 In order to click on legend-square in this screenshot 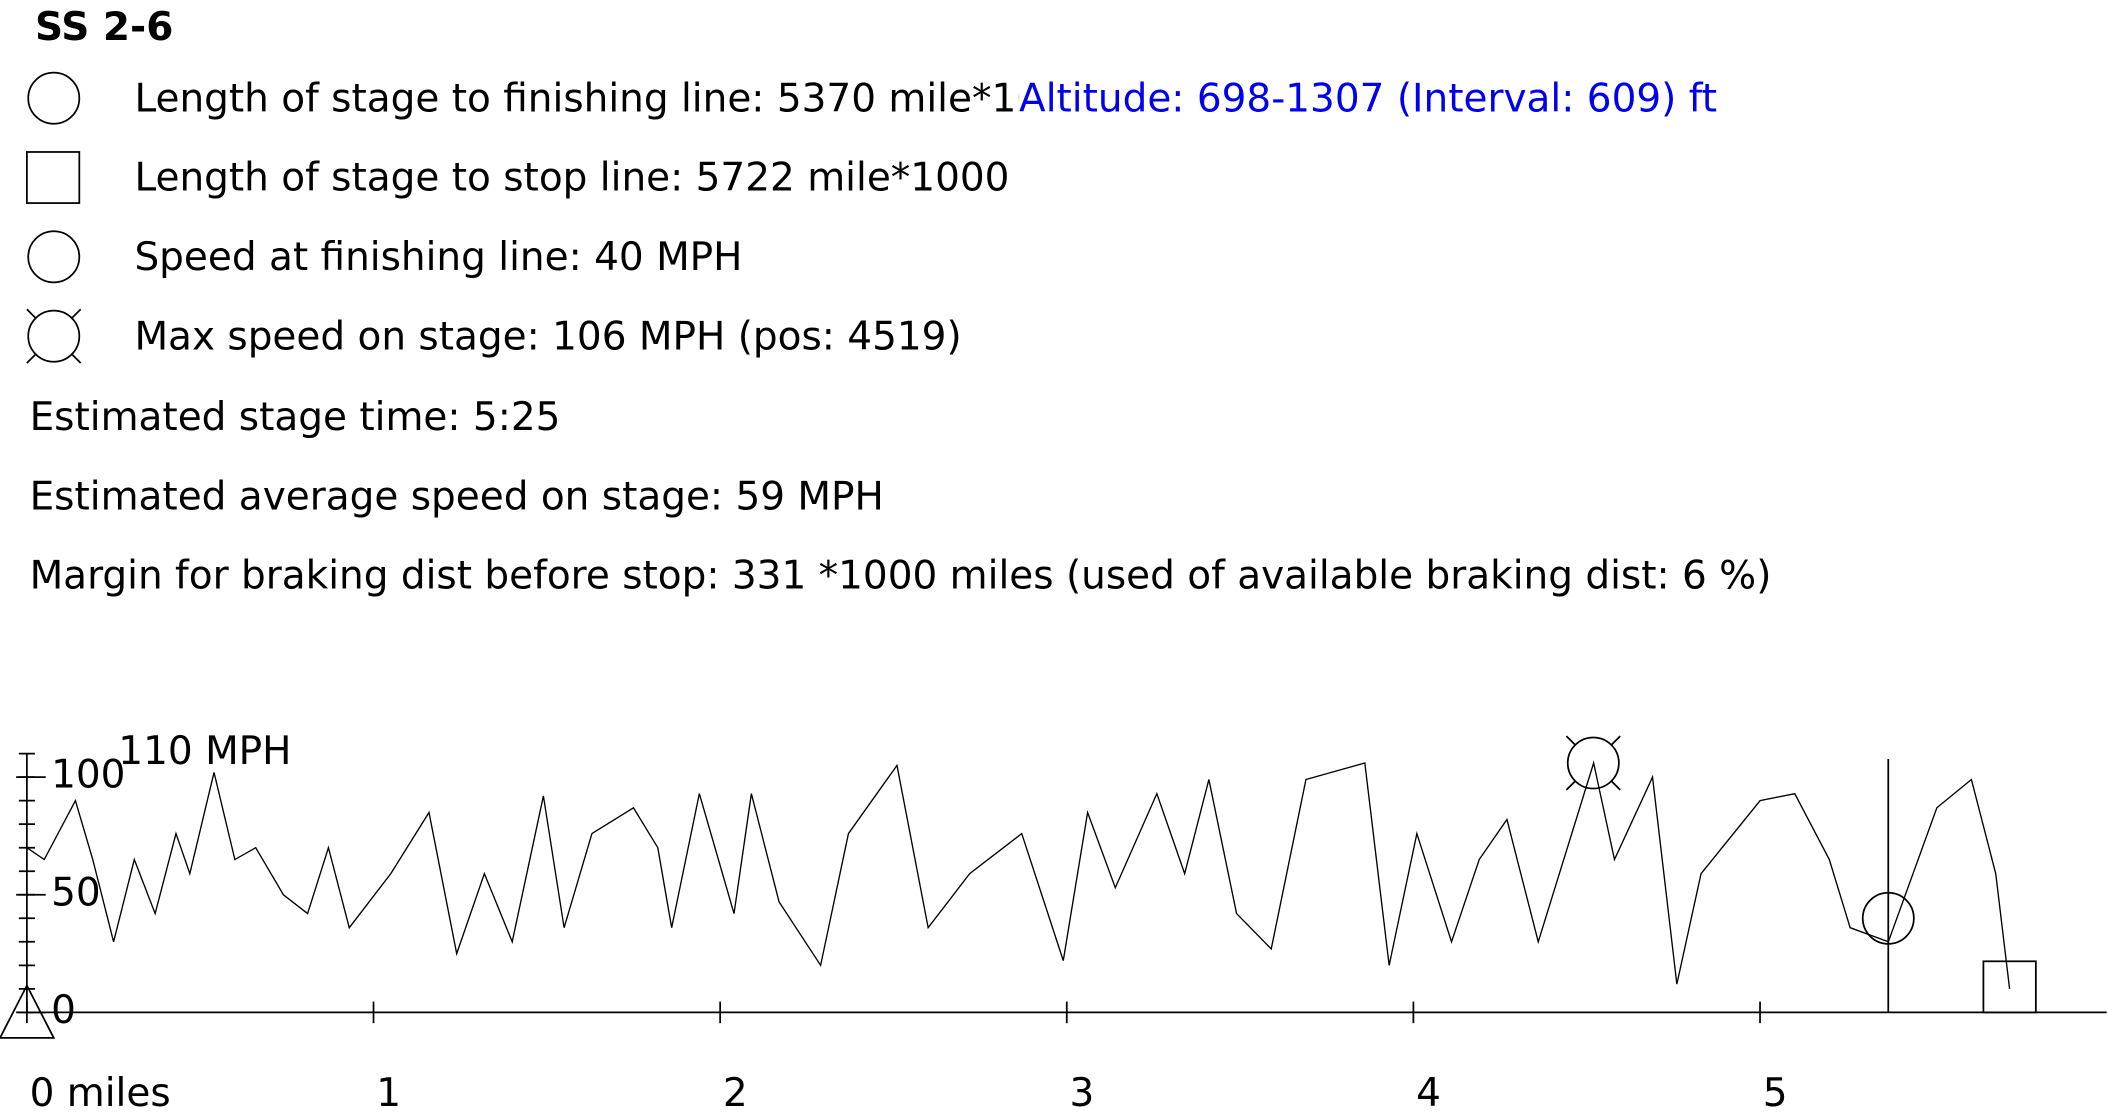, I will do `click(53, 177)`.